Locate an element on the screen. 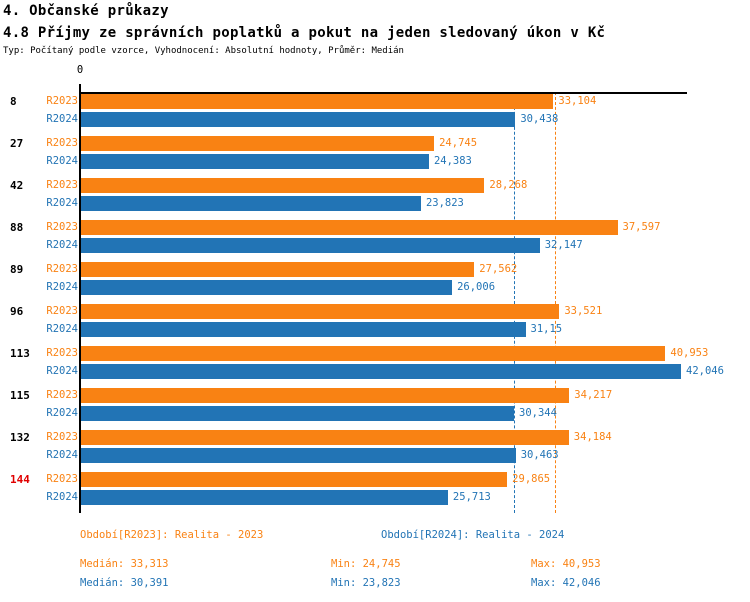 The image size is (750, 602). stat-median-2023: Medián: 33,313 is located at coordinates (124, 564).